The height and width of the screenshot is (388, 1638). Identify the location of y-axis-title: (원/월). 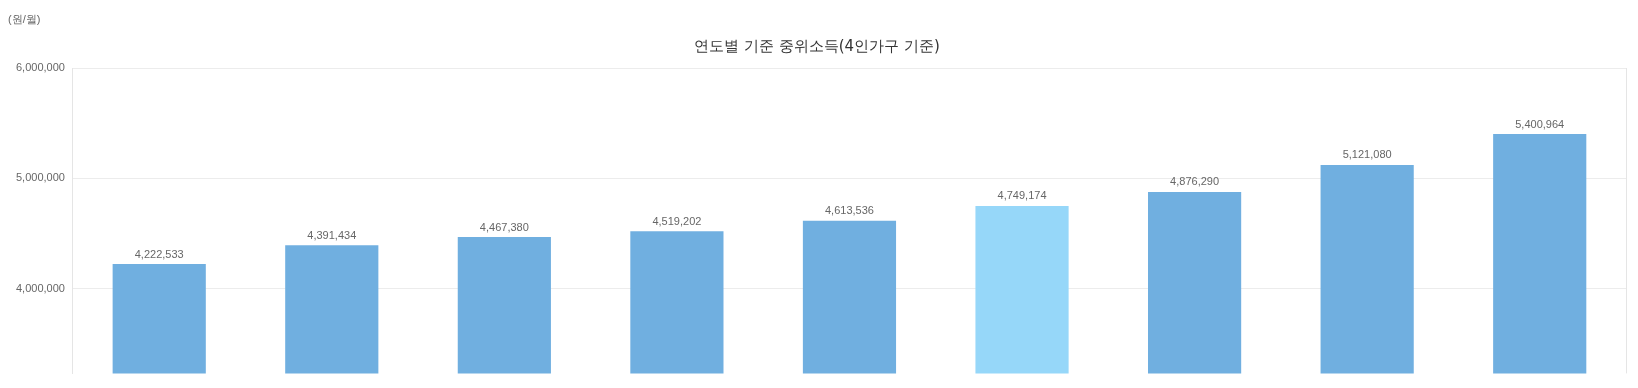
(24, 18).